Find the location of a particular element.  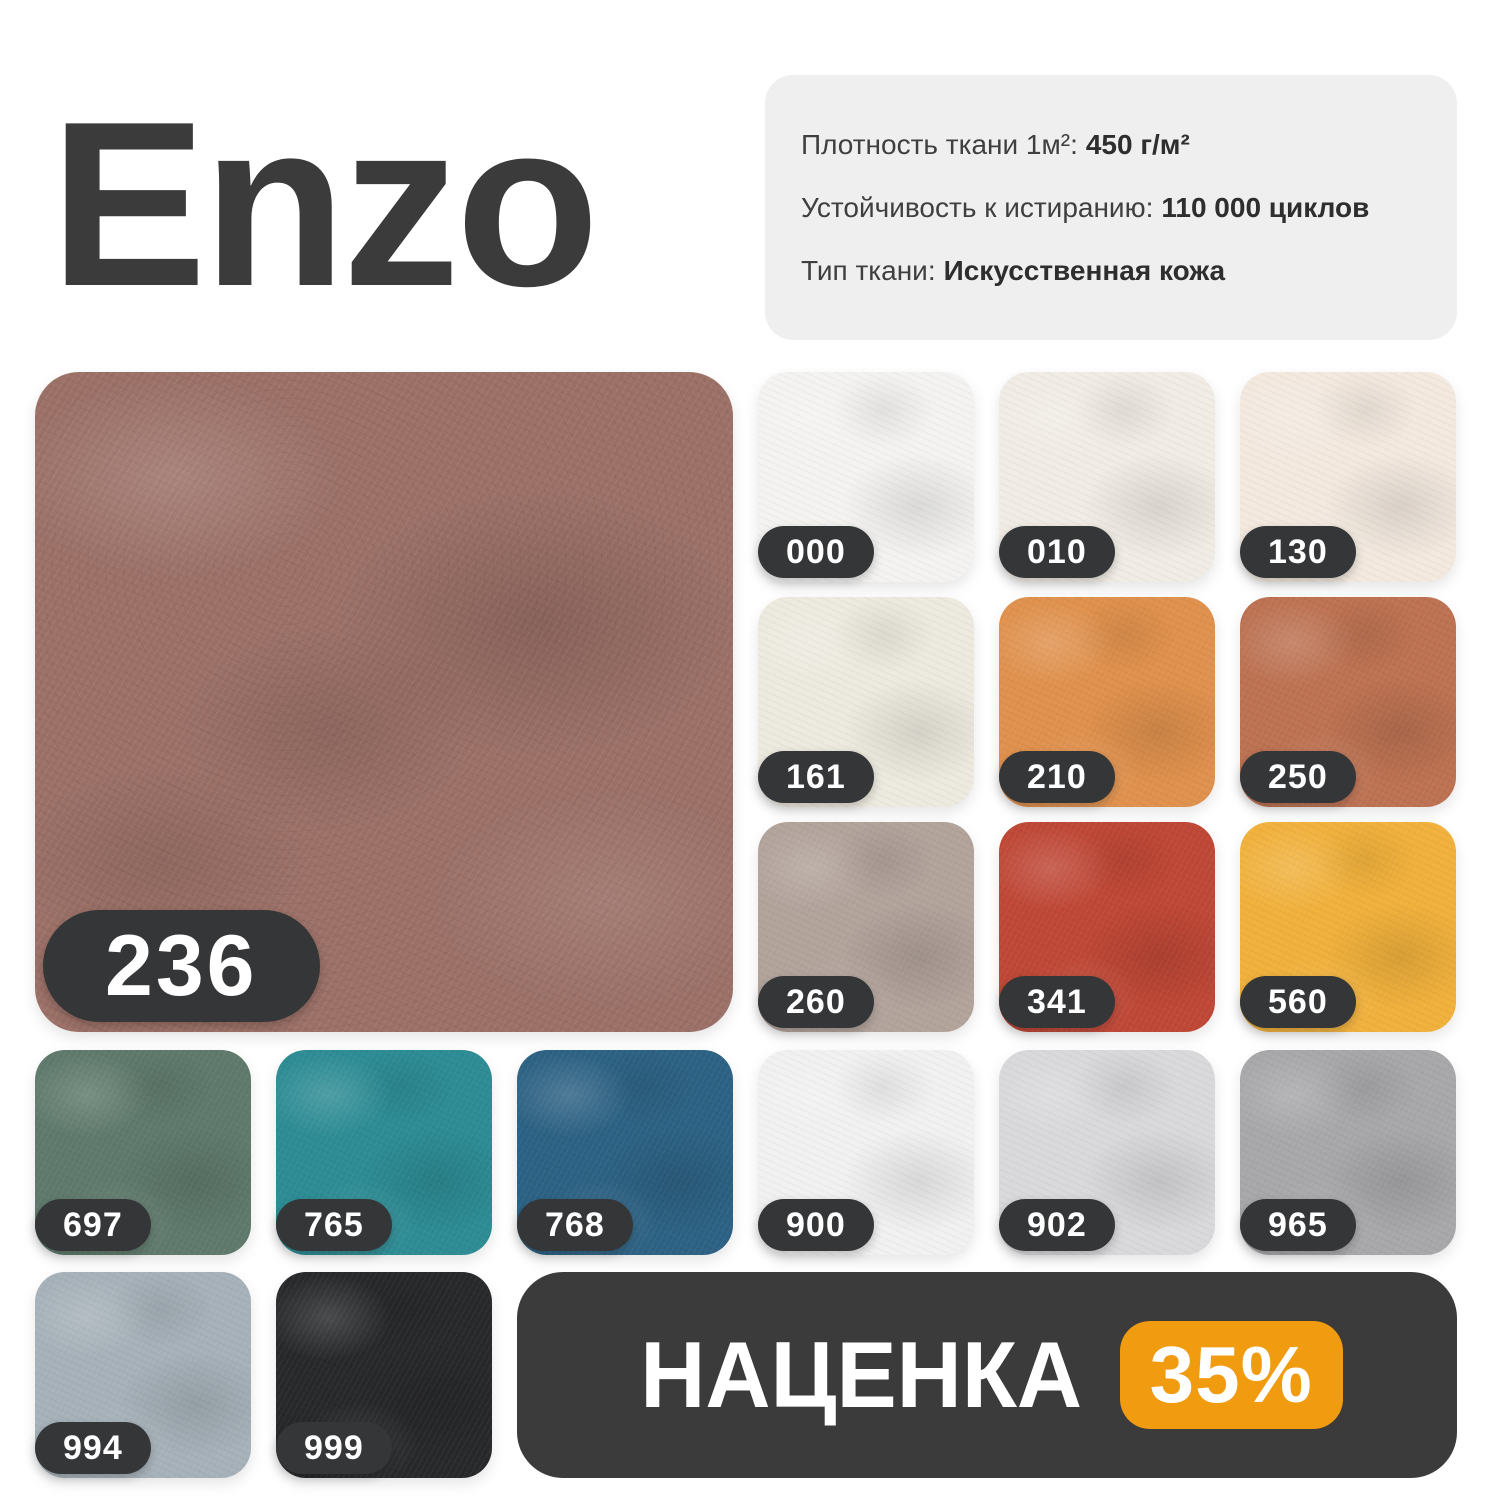

swatch-code-pill: 900 is located at coordinates (816, 1225).